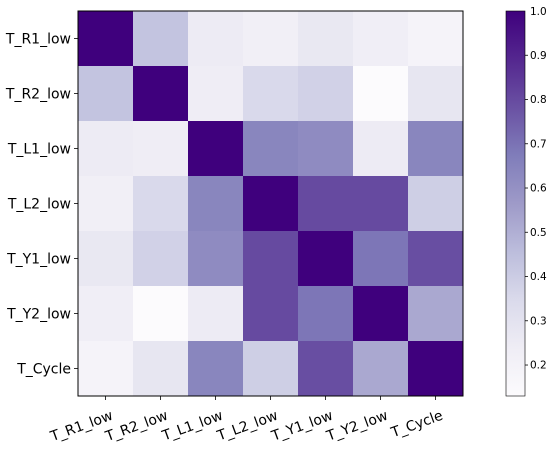  Describe the element at coordinates (326, 94) in the screenshot. I see `heatmap-cell-r1-c4` at that location.